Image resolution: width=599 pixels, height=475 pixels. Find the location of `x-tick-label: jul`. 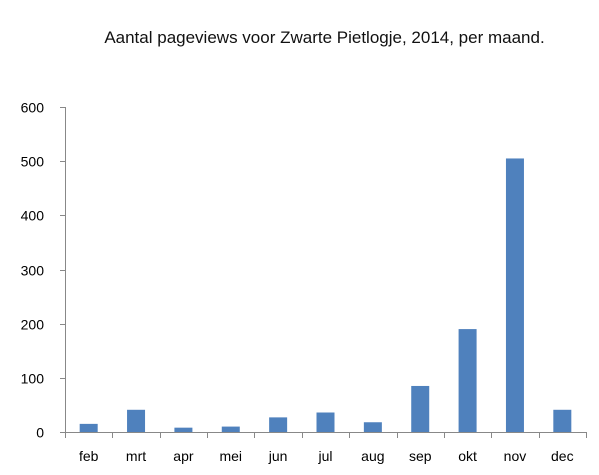

x-tick-label: jul is located at coordinates (324, 456).